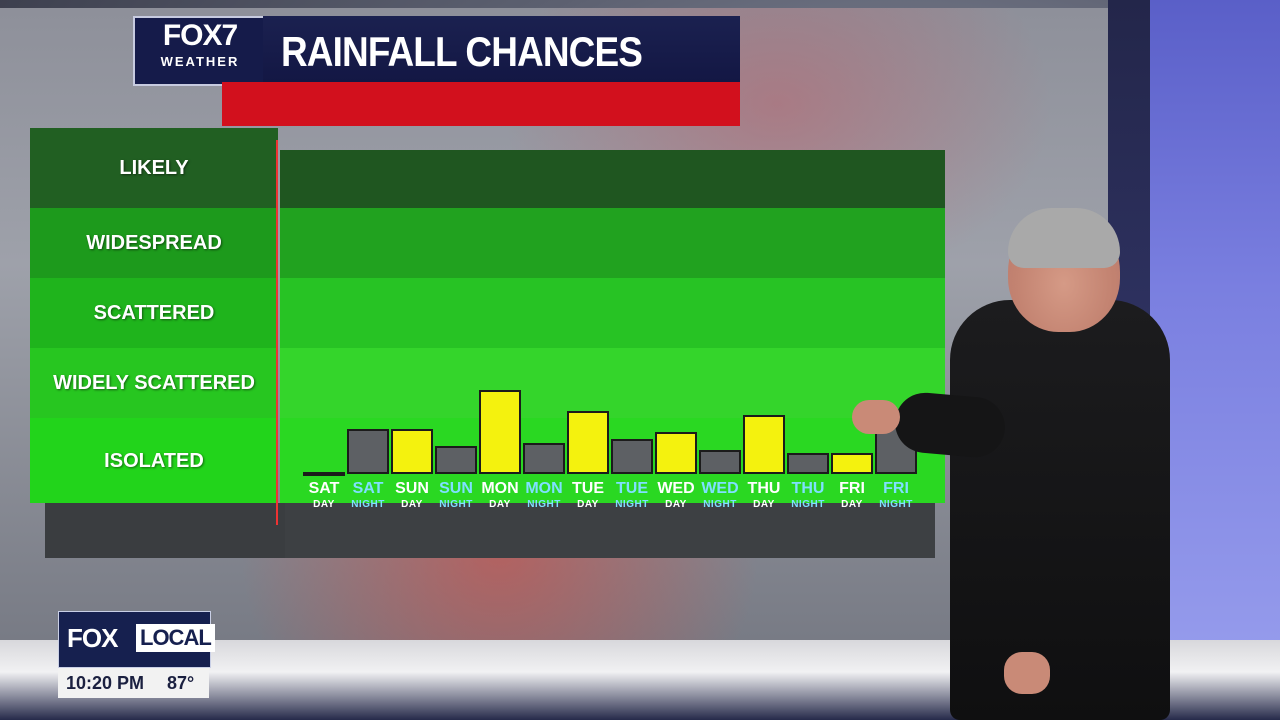 This screenshot has width=1280, height=720. What do you see at coordinates (808, 463) in the screenshot?
I see `bar-thu-night` at bounding box center [808, 463].